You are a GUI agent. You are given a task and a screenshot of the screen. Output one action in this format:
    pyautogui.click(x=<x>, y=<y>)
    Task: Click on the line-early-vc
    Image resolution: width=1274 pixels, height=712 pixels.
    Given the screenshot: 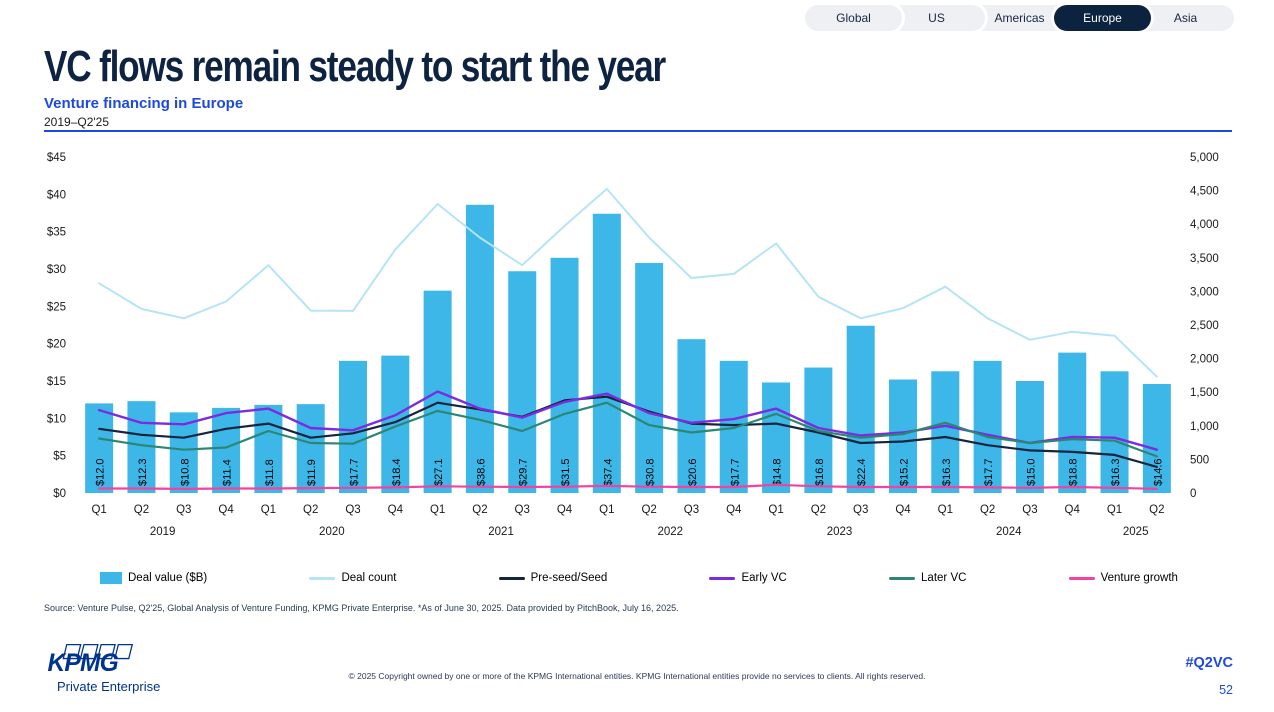 What is the action you would take?
    pyautogui.click(x=628, y=420)
    